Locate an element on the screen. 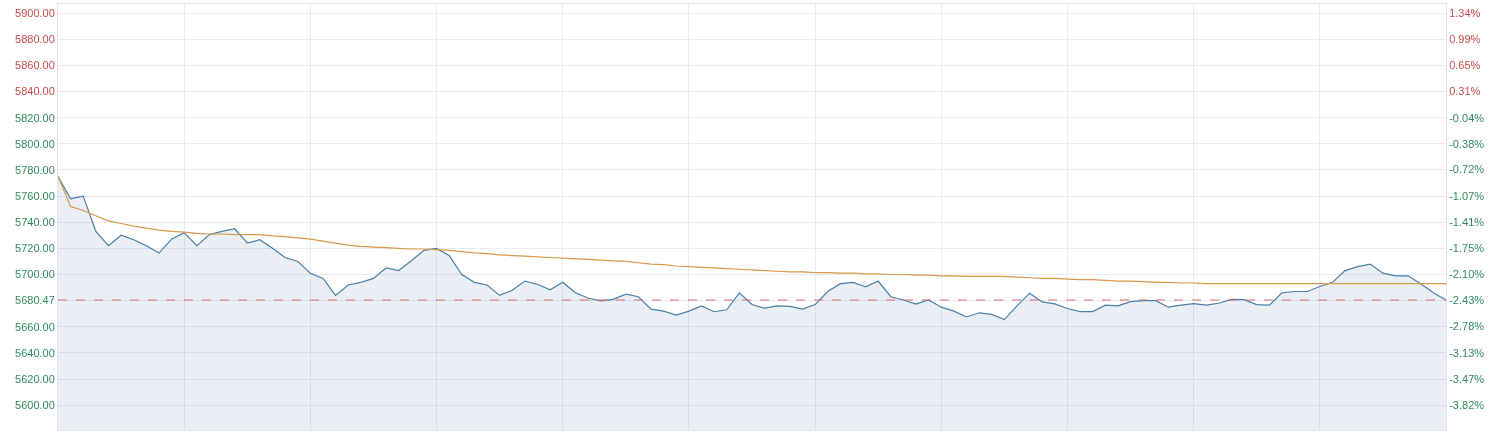  y-tick-label: 5680.47 is located at coordinates (35, 299).